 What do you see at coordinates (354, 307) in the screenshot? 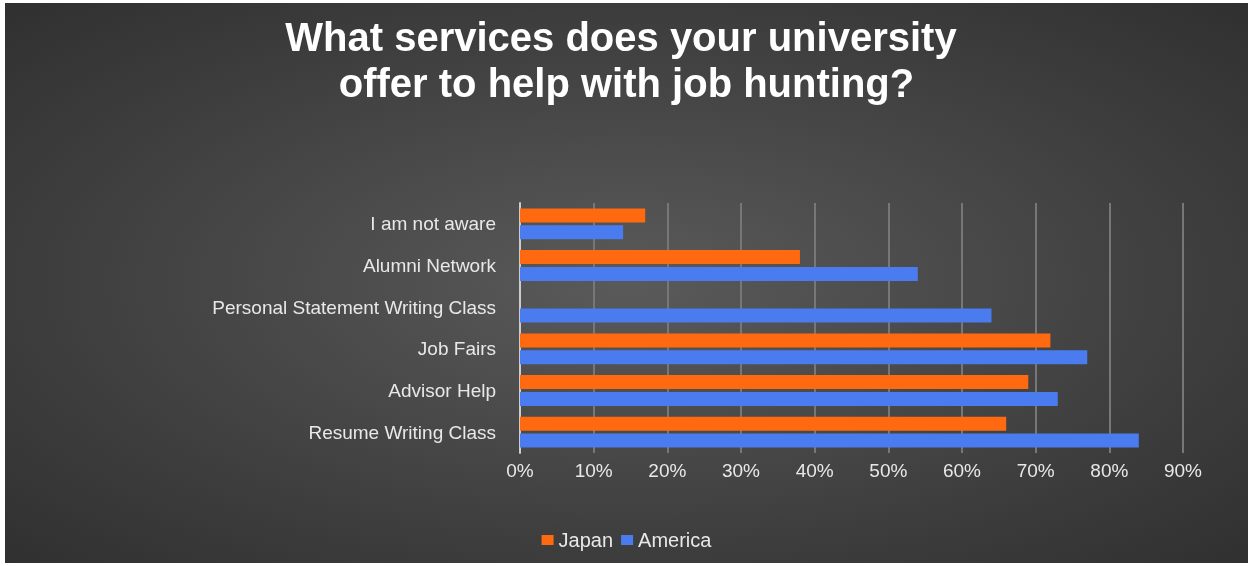
I see `y-tick-label: Personal Statement Writing Class` at bounding box center [354, 307].